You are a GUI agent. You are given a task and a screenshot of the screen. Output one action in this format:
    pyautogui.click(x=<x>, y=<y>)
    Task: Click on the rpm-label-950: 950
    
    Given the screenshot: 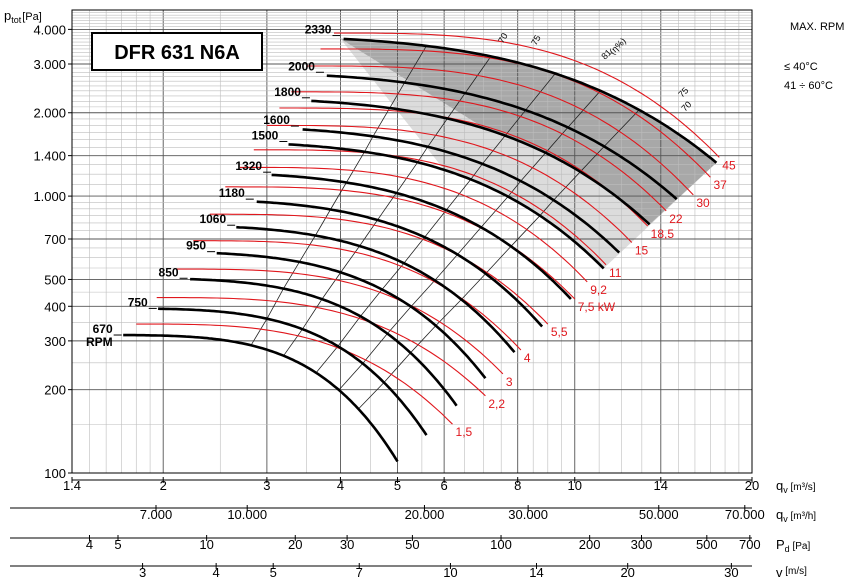 What is the action you would take?
    pyautogui.click(x=196, y=246)
    